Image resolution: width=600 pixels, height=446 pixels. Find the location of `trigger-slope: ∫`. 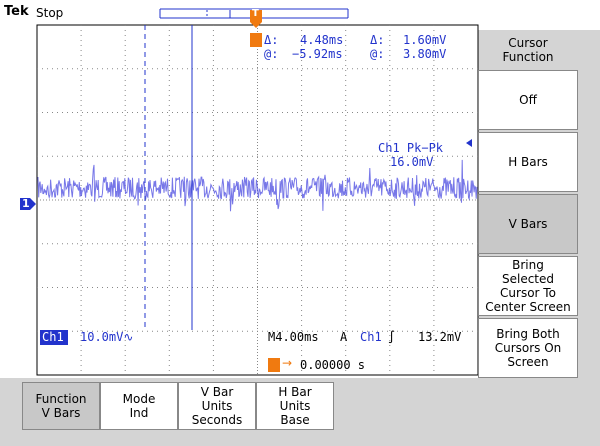

trigger-slope: ∫ is located at coordinates (392, 337).